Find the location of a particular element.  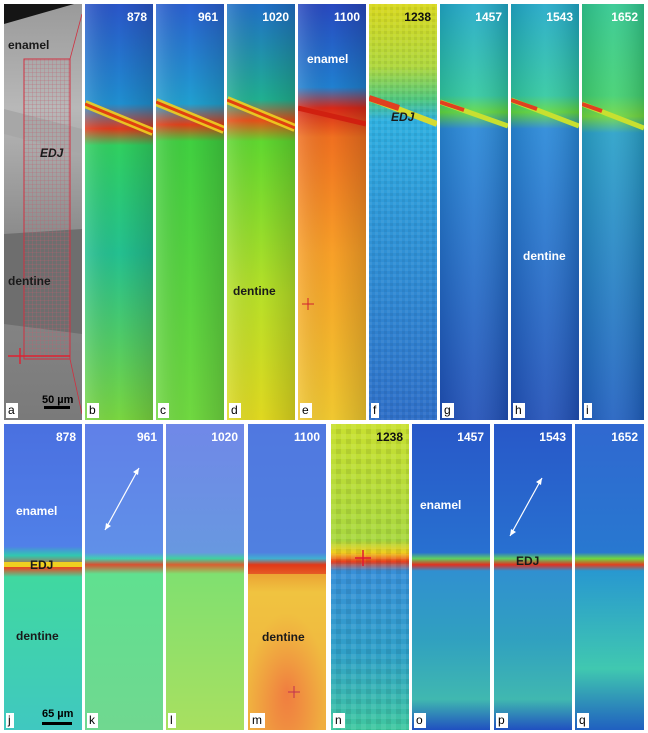

panel-letter: c is located at coordinates (163, 410).